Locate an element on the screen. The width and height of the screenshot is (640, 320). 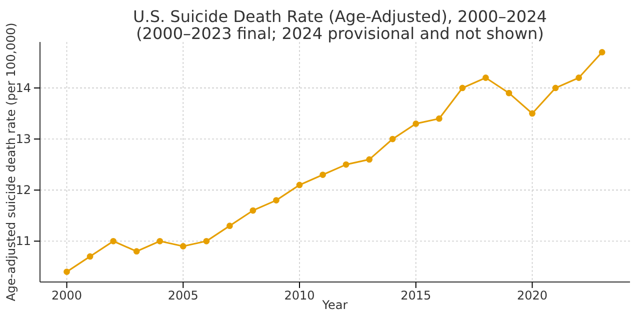
x-tick-label: 2015 is located at coordinates (416, 295).